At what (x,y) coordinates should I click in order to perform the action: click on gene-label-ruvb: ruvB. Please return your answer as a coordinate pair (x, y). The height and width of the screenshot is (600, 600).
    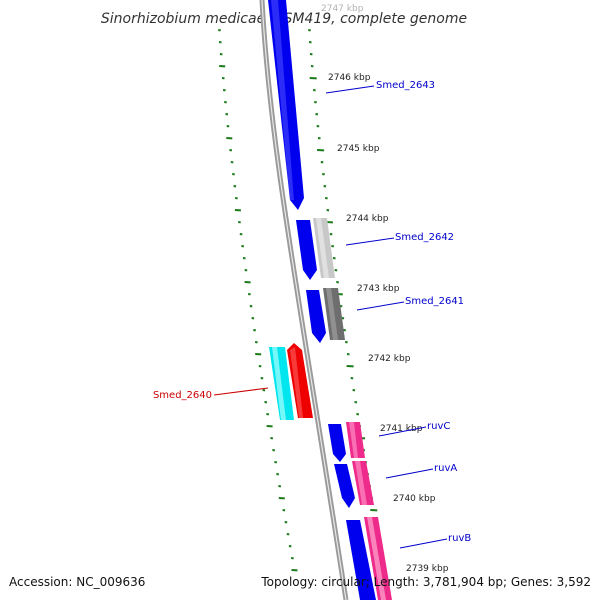
    Looking at the image, I should click on (459, 538).